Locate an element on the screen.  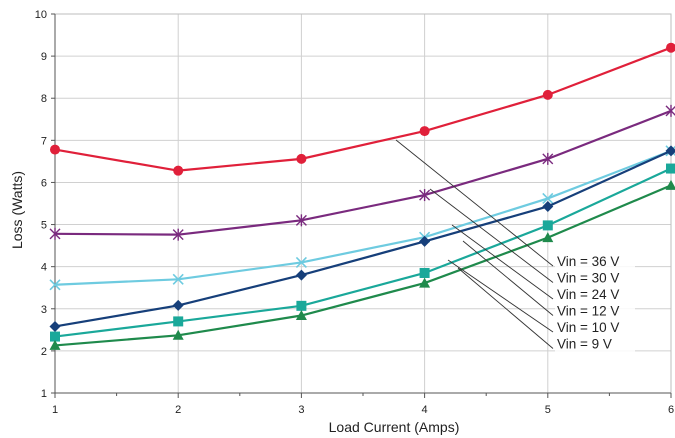
y-tick-label: 3 is located at coordinates (44, 310).